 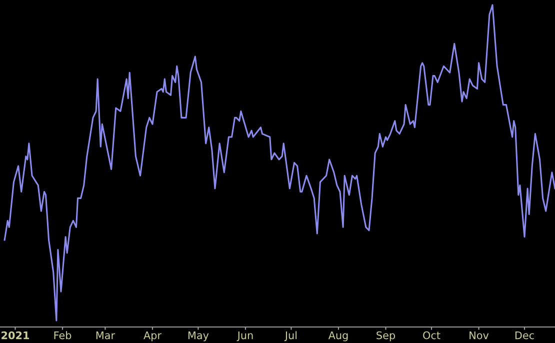 What do you see at coordinates (63, 335) in the screenshot?
I see `x-tick-label: Feb` at bounding box center [63, 335].